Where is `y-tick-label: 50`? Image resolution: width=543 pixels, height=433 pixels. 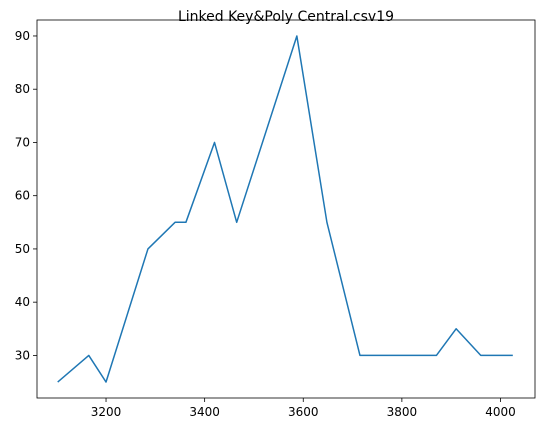
y-tick-label: 50 is located at coordinates (22, 249).